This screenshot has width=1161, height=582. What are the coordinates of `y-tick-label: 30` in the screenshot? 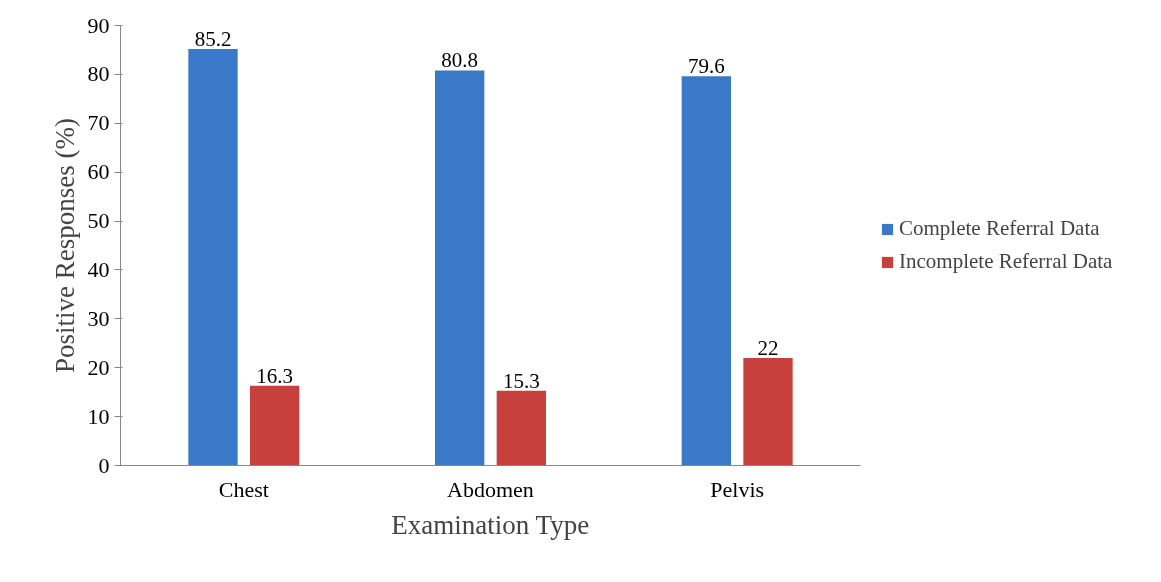 It's located at (98, 318).